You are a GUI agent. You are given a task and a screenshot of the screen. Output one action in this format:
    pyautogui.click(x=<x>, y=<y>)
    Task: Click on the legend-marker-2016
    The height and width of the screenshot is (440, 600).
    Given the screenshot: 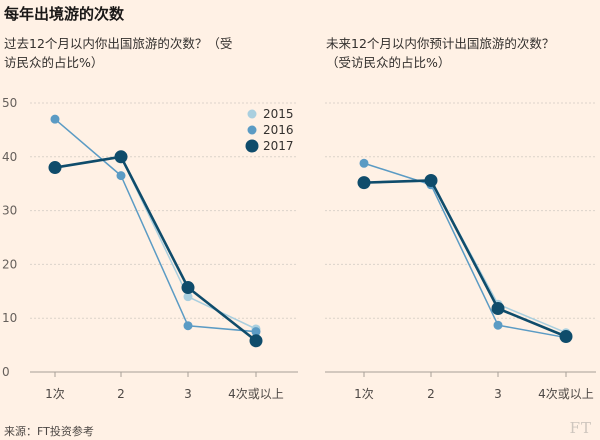 What is the action you would take?
    pyautogui.click(x=252, y=130)
    